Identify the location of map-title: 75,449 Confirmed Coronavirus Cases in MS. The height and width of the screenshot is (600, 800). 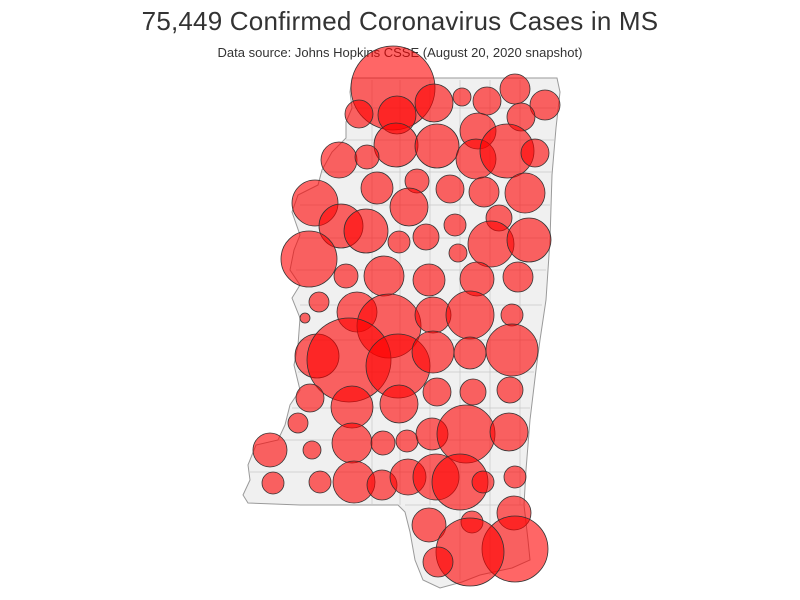
(400, 21).